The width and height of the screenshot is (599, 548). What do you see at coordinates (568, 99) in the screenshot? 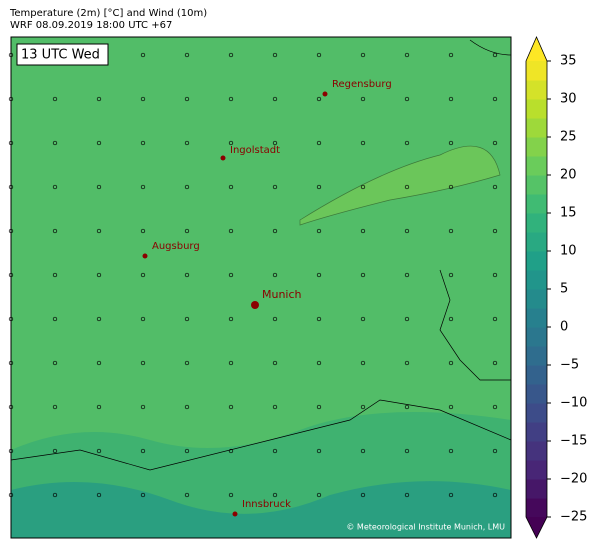
I see `colorbar-tick-label: 30` at bounding box center [568, 99].